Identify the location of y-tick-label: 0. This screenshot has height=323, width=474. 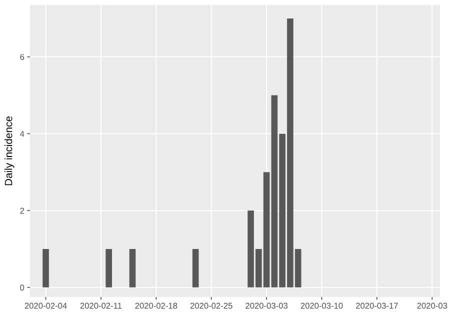
(22, 287).